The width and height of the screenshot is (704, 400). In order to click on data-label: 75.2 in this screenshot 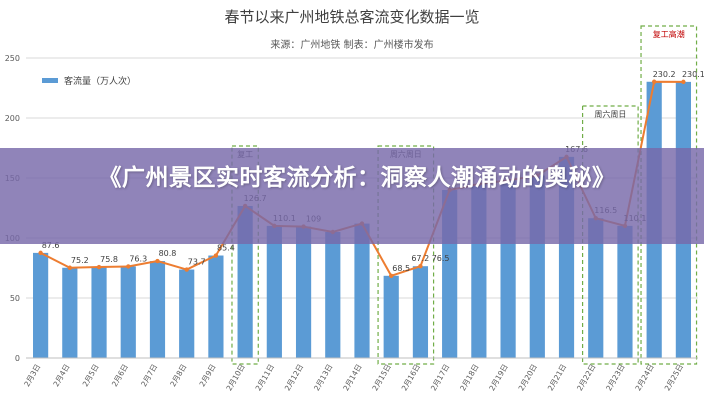, I will do `click(80, 260)`.